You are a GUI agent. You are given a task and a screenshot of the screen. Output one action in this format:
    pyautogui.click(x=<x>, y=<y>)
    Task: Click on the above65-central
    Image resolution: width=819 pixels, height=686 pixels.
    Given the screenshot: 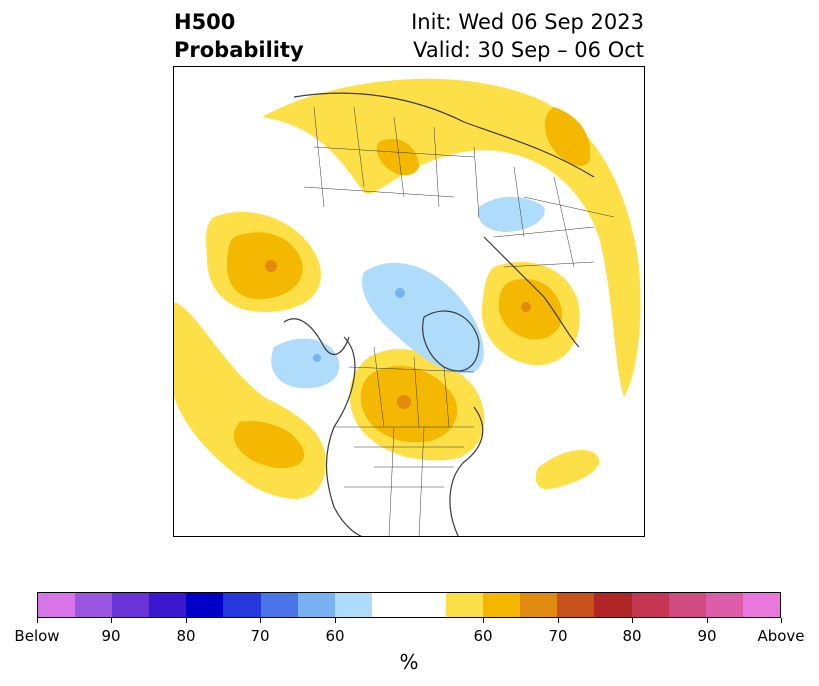 What is the action you would take?
    pyautogui.click(x=397, y=157)
    